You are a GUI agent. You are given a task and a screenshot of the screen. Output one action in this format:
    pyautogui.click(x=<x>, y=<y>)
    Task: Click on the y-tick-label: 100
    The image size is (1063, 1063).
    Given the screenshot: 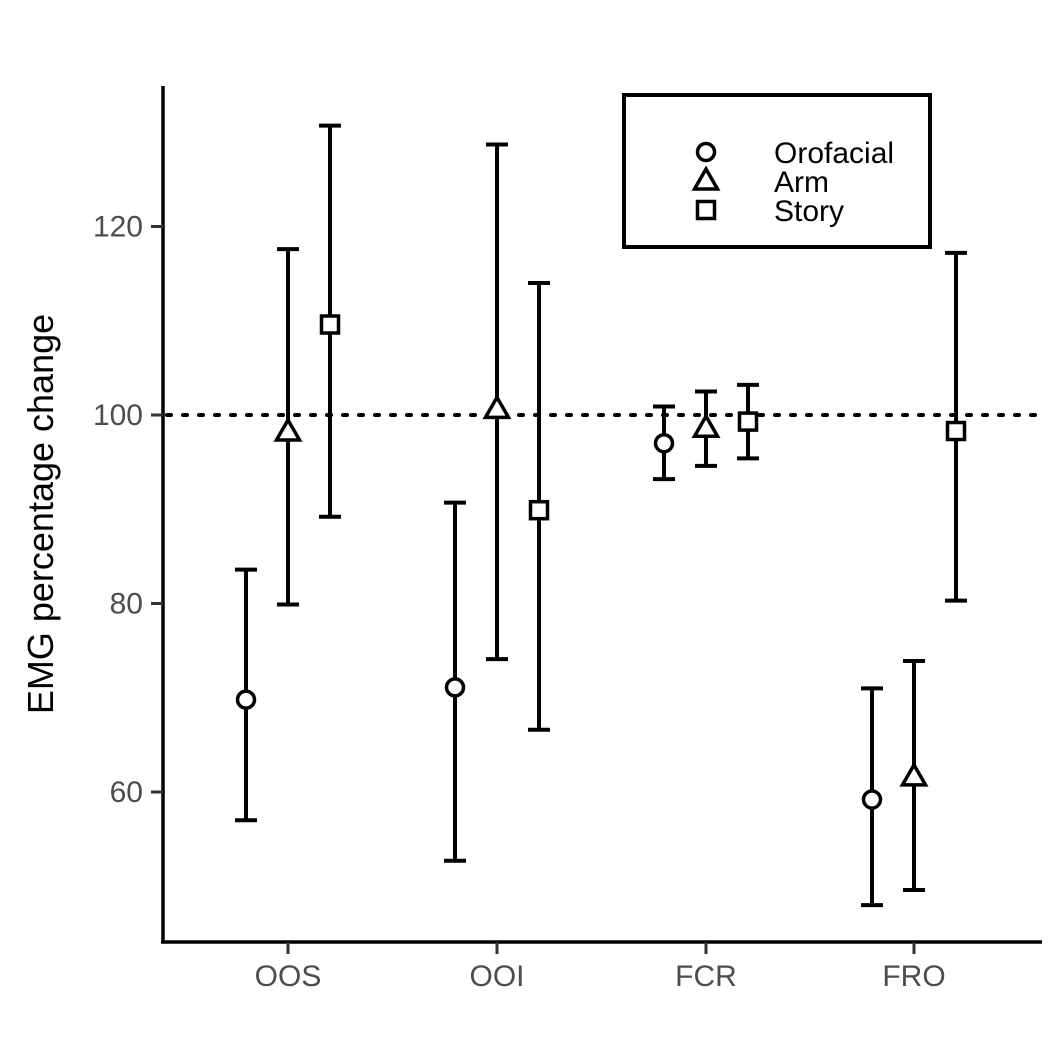 What is the action you would take?
    pyautogui.click(x=118, y=415)
    